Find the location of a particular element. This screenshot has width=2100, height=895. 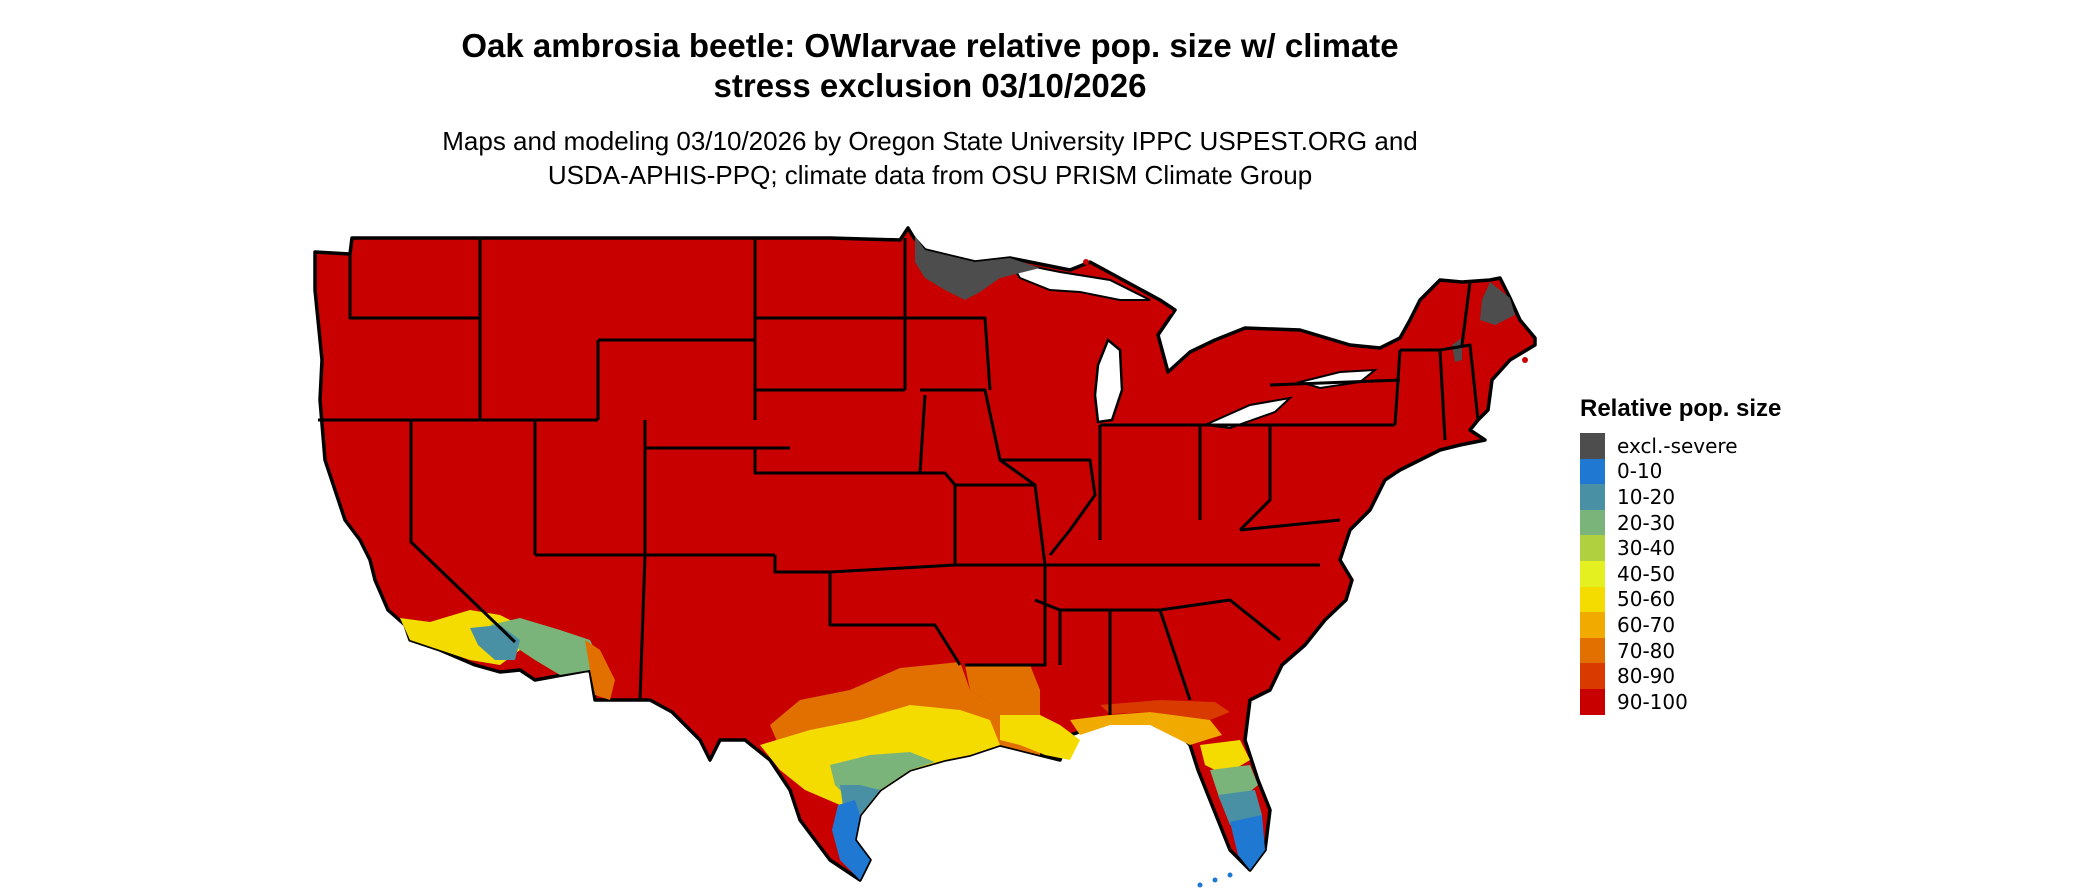

legend-item: 0-10 is located at coordinates (1680, 471).